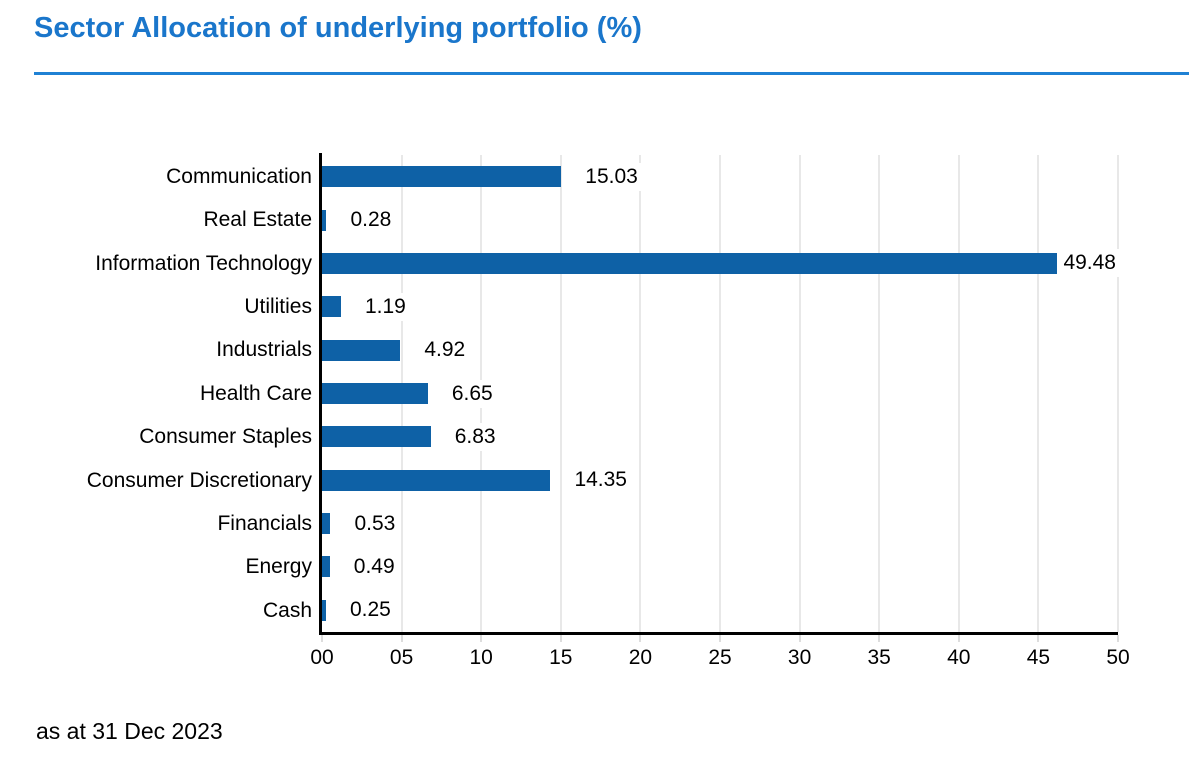 The image size is (1194, 774). Describe the element at coordinates (199, 480) in the screenshot. I see `category-label: Consumer Discretionary` at that location.